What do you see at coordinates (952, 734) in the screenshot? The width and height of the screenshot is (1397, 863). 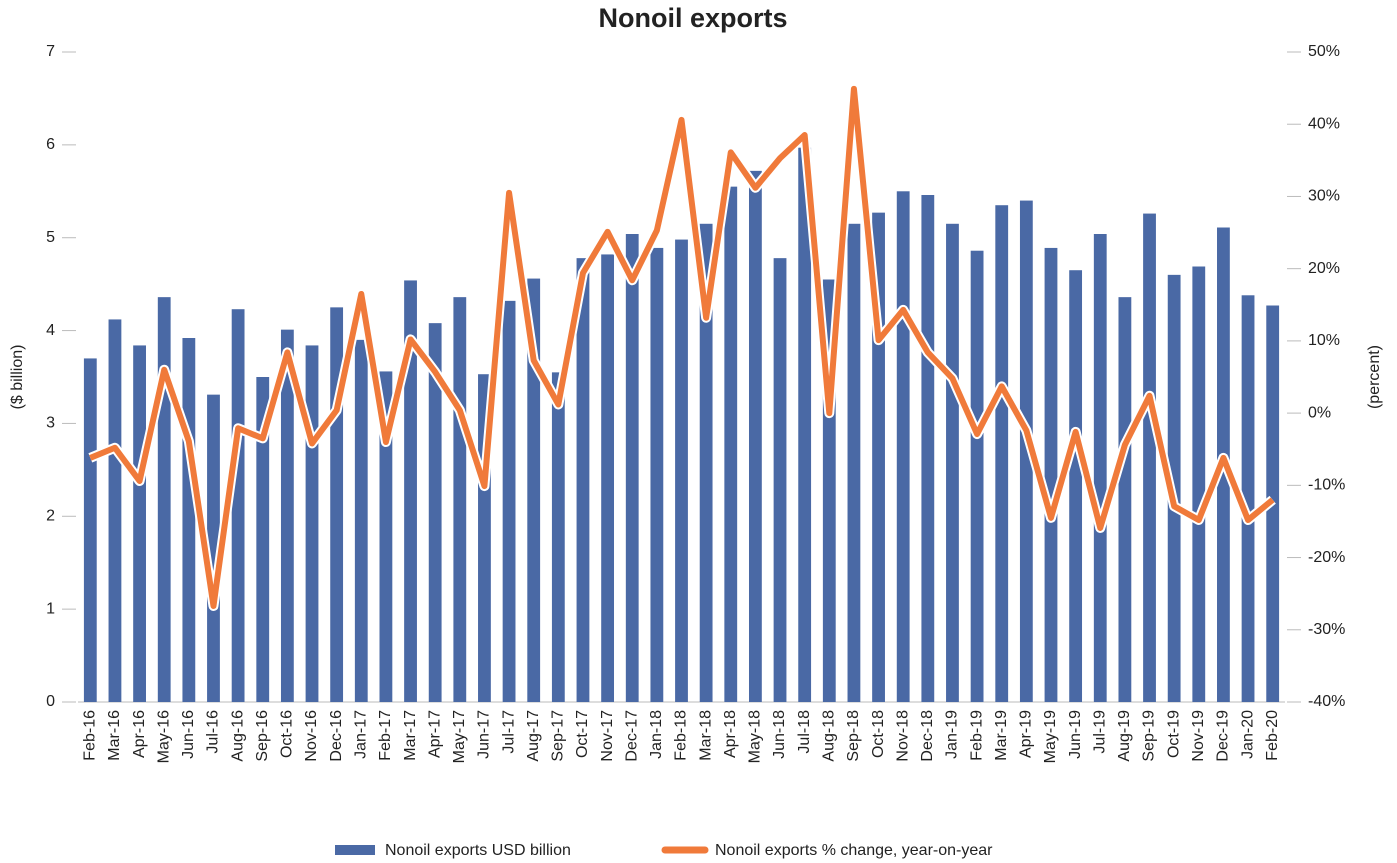 I see `x-tick-label: Jan-19` at bounding box center [952, 734].